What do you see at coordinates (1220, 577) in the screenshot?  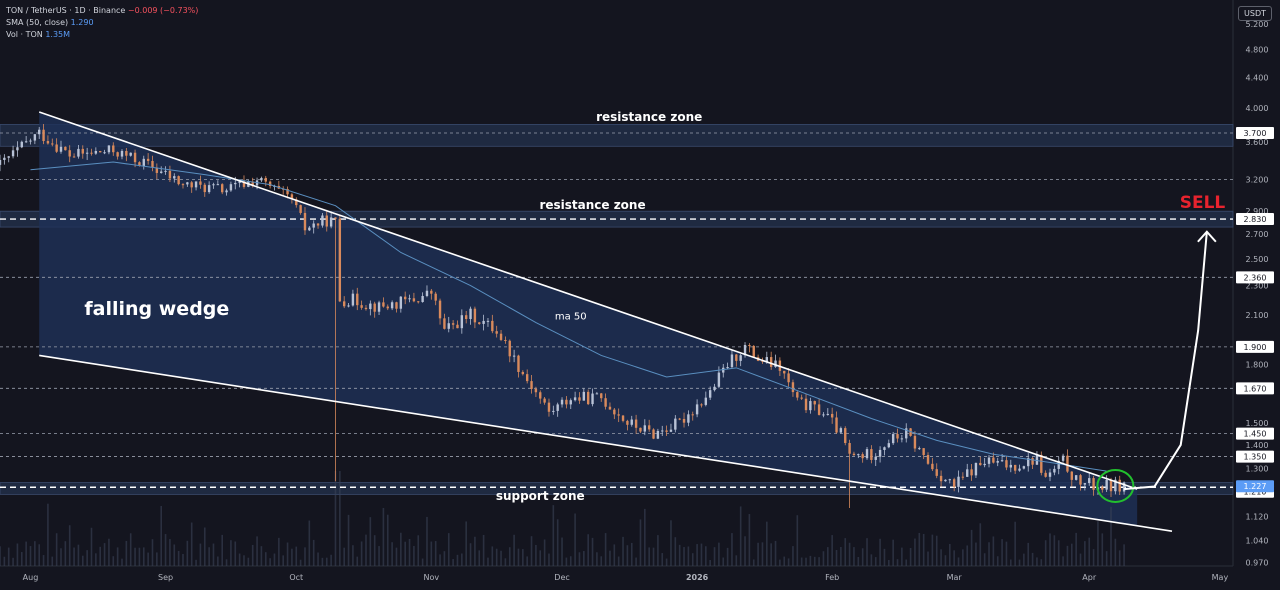 I see `x-tick-label: May` at bounding box center [1220, 577].